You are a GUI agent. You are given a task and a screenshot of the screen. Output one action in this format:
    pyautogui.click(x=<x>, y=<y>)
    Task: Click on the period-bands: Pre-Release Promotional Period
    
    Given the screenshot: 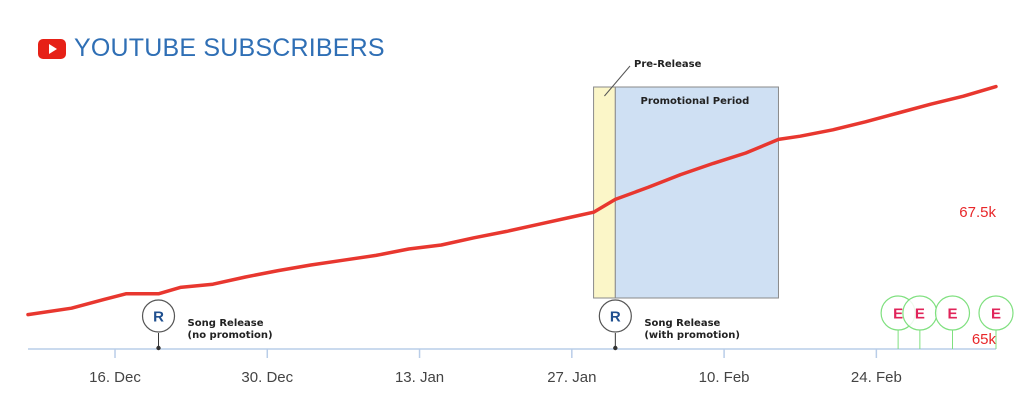 What is the action you would take?
    pyautogui.click(x=686, y=179)
    